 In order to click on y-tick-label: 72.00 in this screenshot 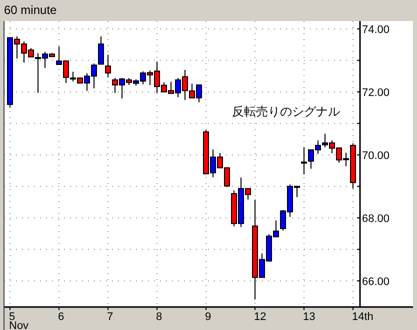, I will do `click(376, 92)`.